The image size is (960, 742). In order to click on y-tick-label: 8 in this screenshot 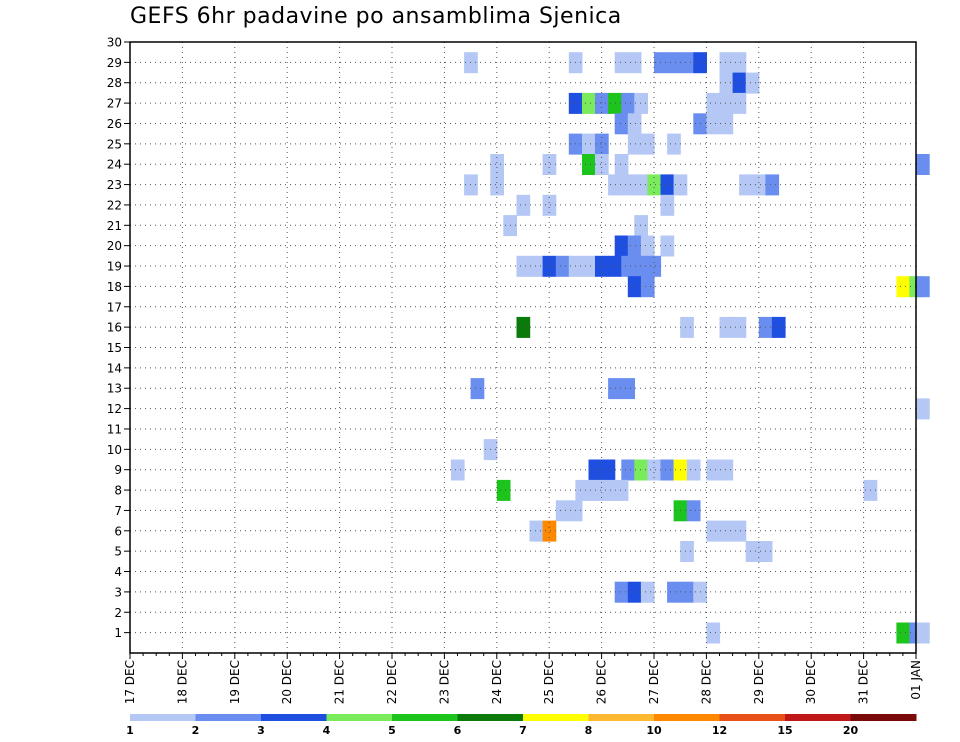, I will do `click(118, 491)`.